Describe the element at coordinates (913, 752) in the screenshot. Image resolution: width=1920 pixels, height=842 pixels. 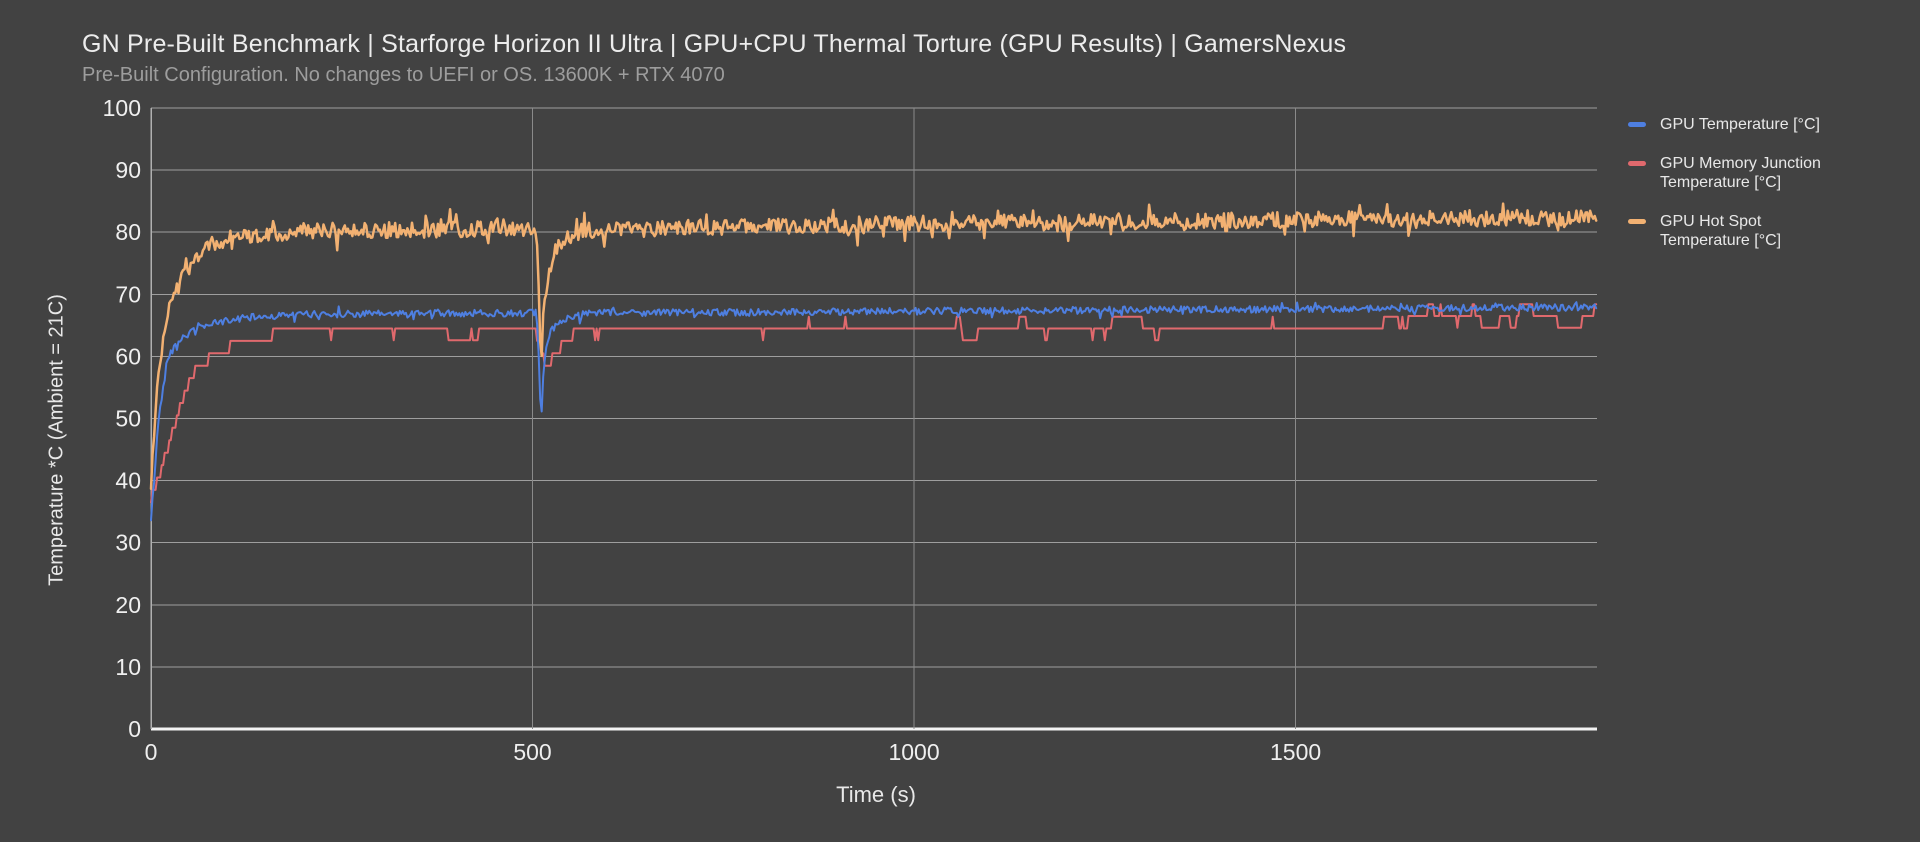
I see `x-tick-label: 1000` at that location.